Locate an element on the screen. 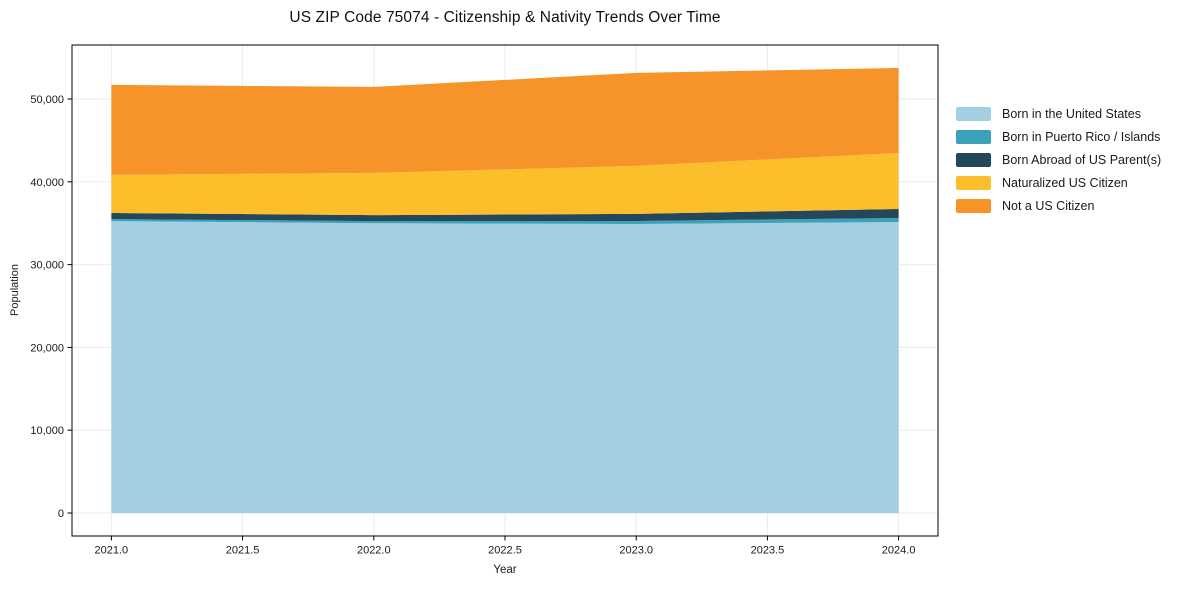 Image resolution: width=1189 pixels, height=590 pixels. x-tick-label: 2024.0 is located at coordinates (899, 551).